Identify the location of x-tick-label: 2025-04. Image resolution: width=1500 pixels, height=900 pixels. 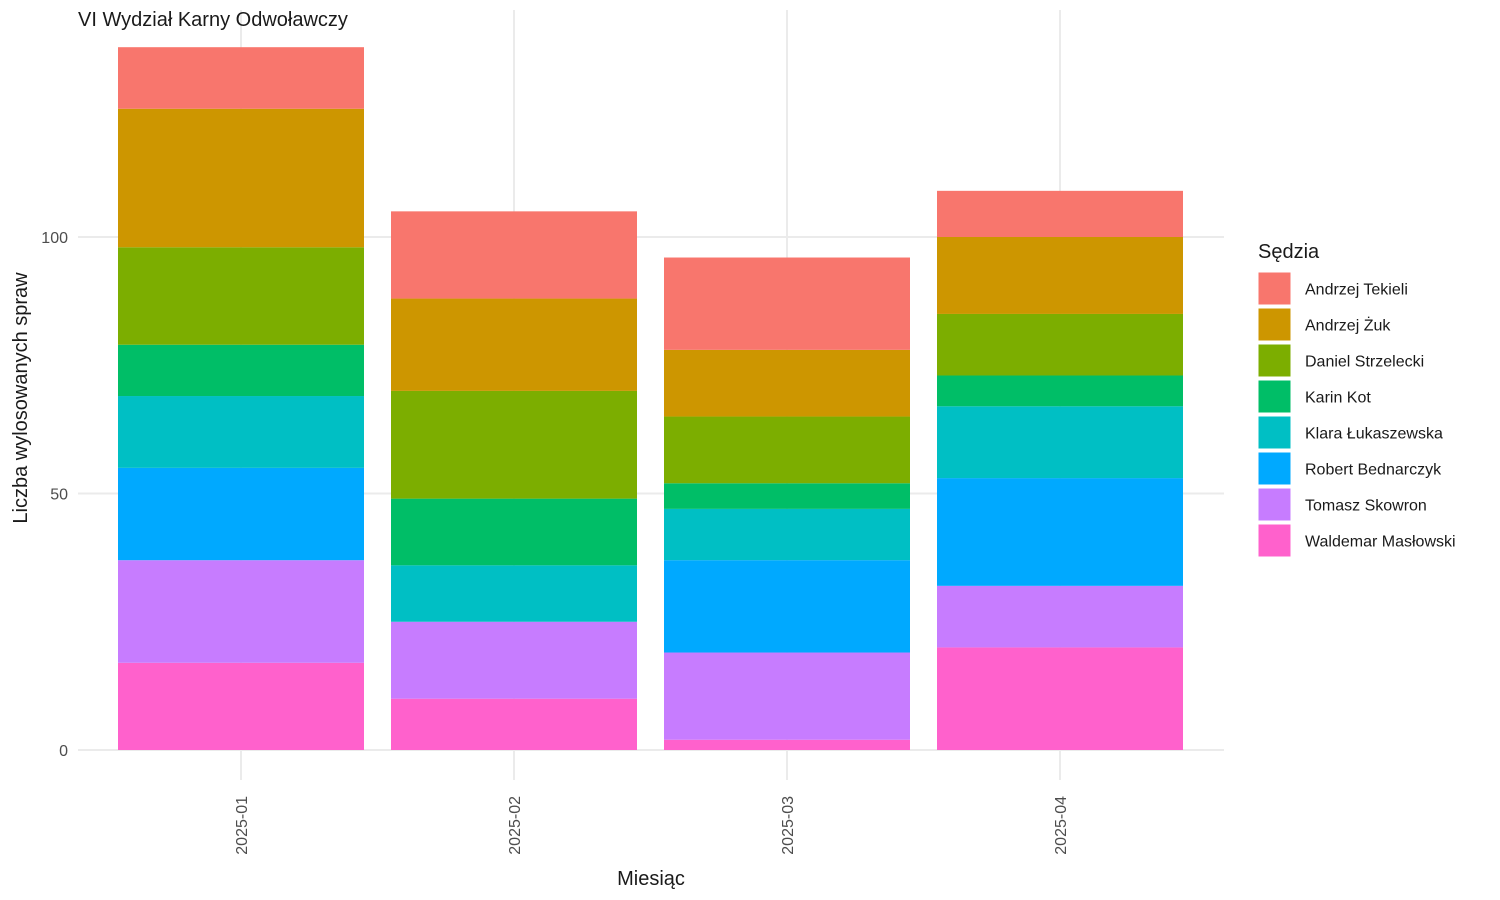
(1061, 825).